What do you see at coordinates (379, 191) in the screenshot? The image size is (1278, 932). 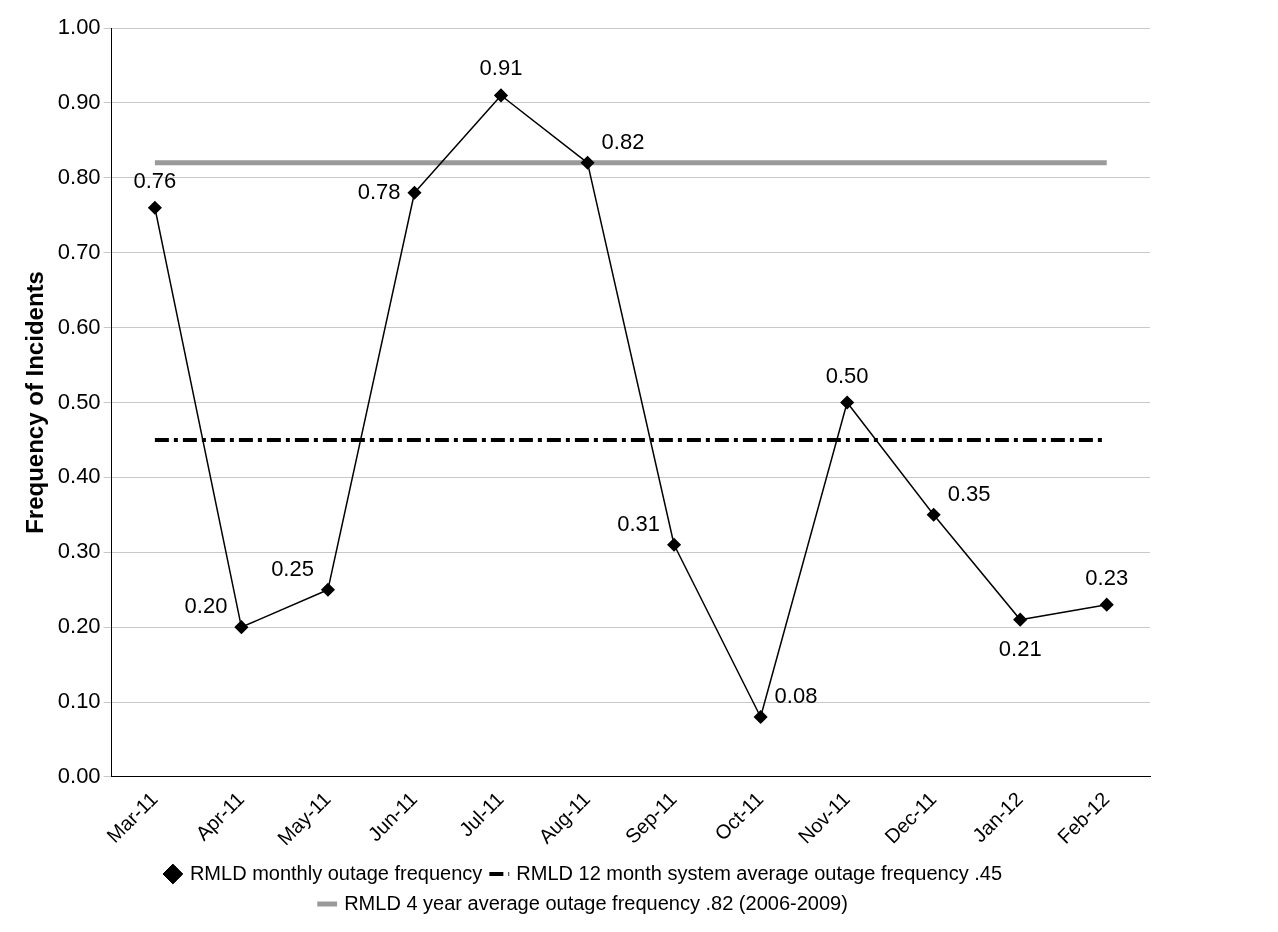 I see `data-label: 0.78` at bounding box center [379, 191].